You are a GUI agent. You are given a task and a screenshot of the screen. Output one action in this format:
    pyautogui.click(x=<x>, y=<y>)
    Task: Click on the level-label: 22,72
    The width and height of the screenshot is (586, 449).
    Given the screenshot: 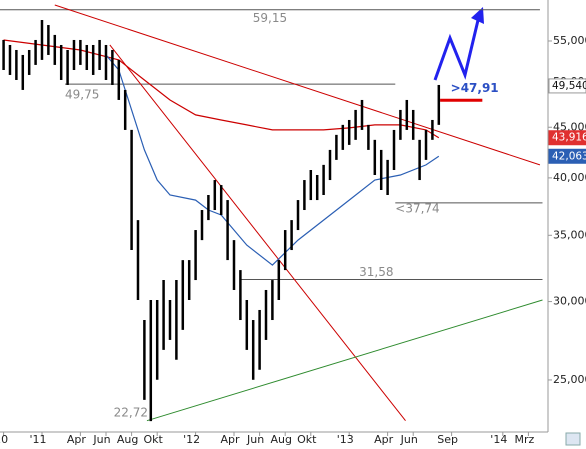 What is the action you would take?
    pyautogui.click(x=131, y=413)
    